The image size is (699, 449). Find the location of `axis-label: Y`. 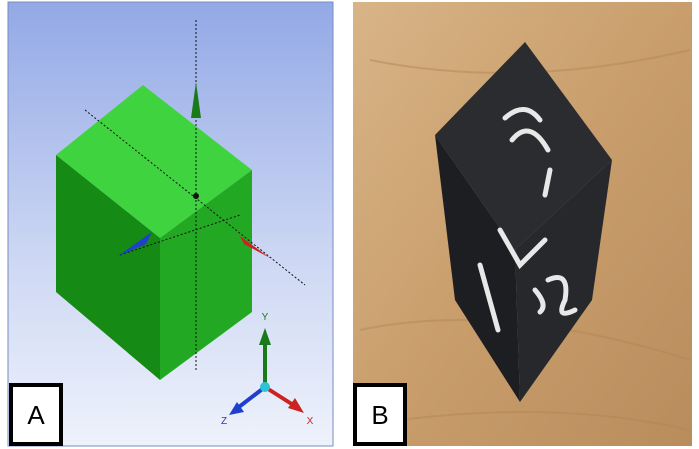

axis-label: Y is located at coordinates (265, 317).